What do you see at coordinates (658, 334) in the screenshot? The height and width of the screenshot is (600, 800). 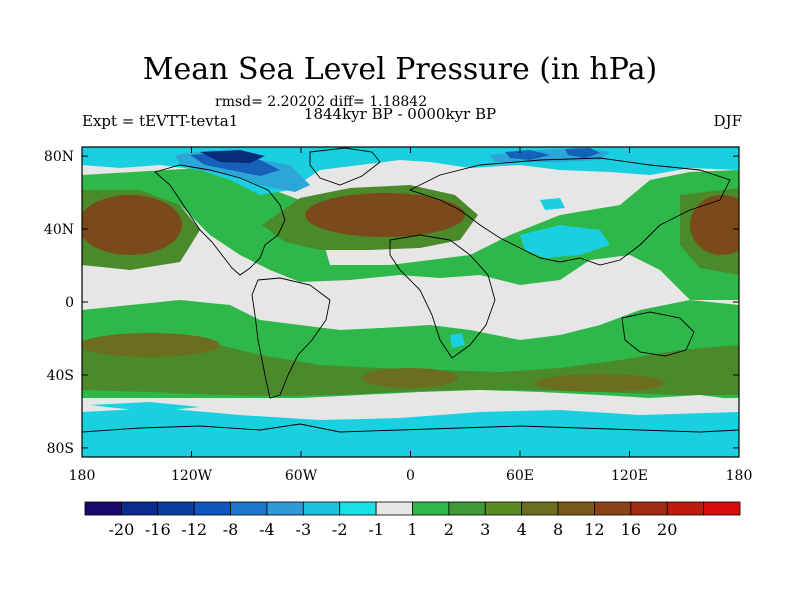 I see `coast-australia` at bounding box center [658, 334].